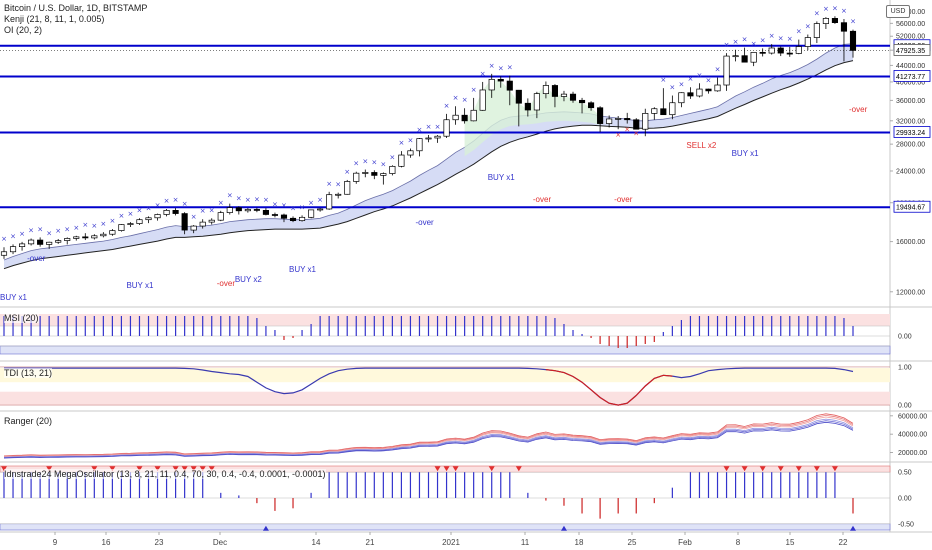  I want to click on sell-marker: ×, so click(636, 134).